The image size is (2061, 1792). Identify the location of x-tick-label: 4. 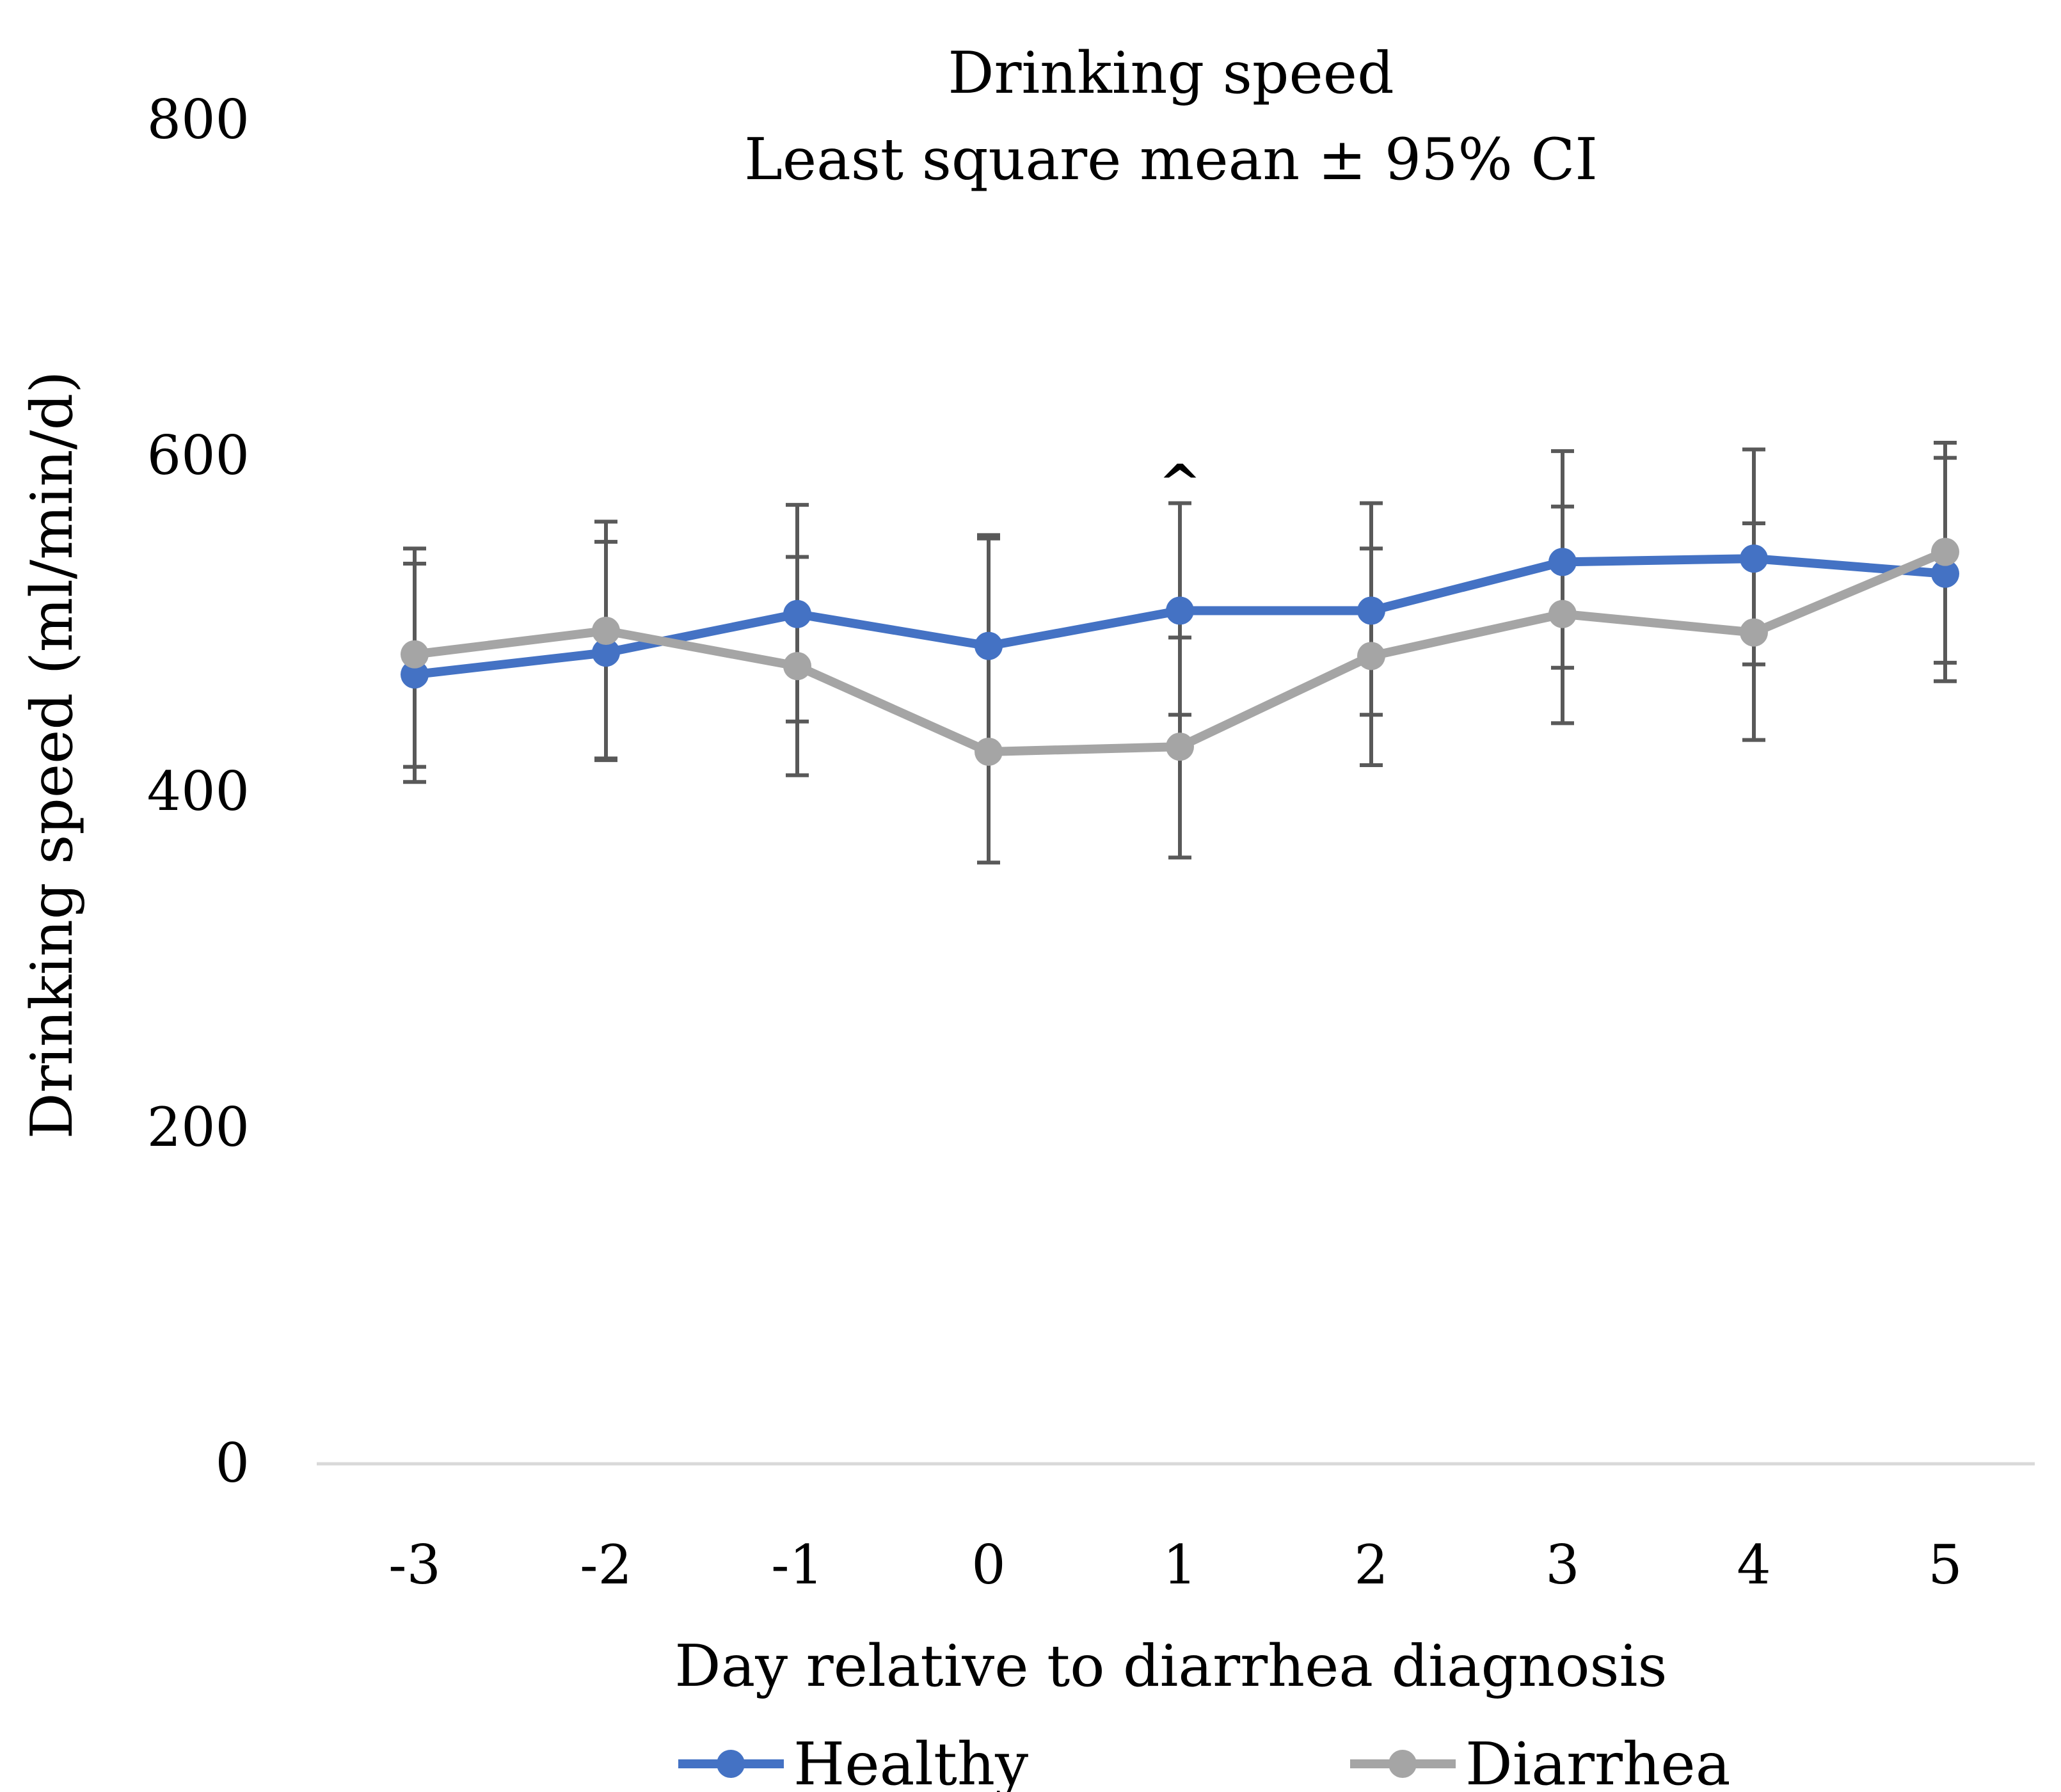
(1754, 1565).